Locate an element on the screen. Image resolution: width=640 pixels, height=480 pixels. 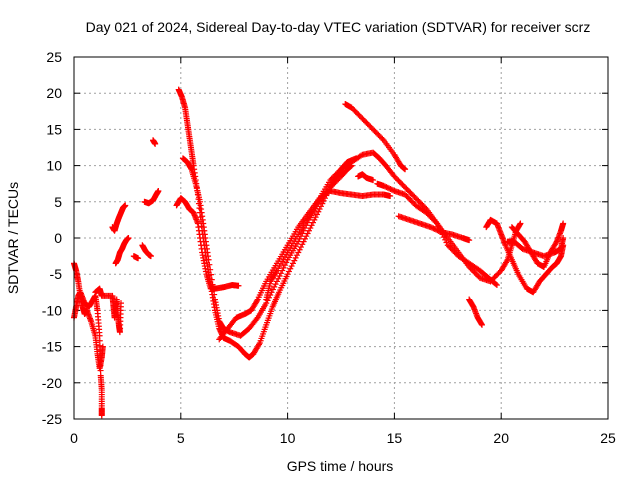
y-tick-label: -20 is located at coordinates (52, 383).